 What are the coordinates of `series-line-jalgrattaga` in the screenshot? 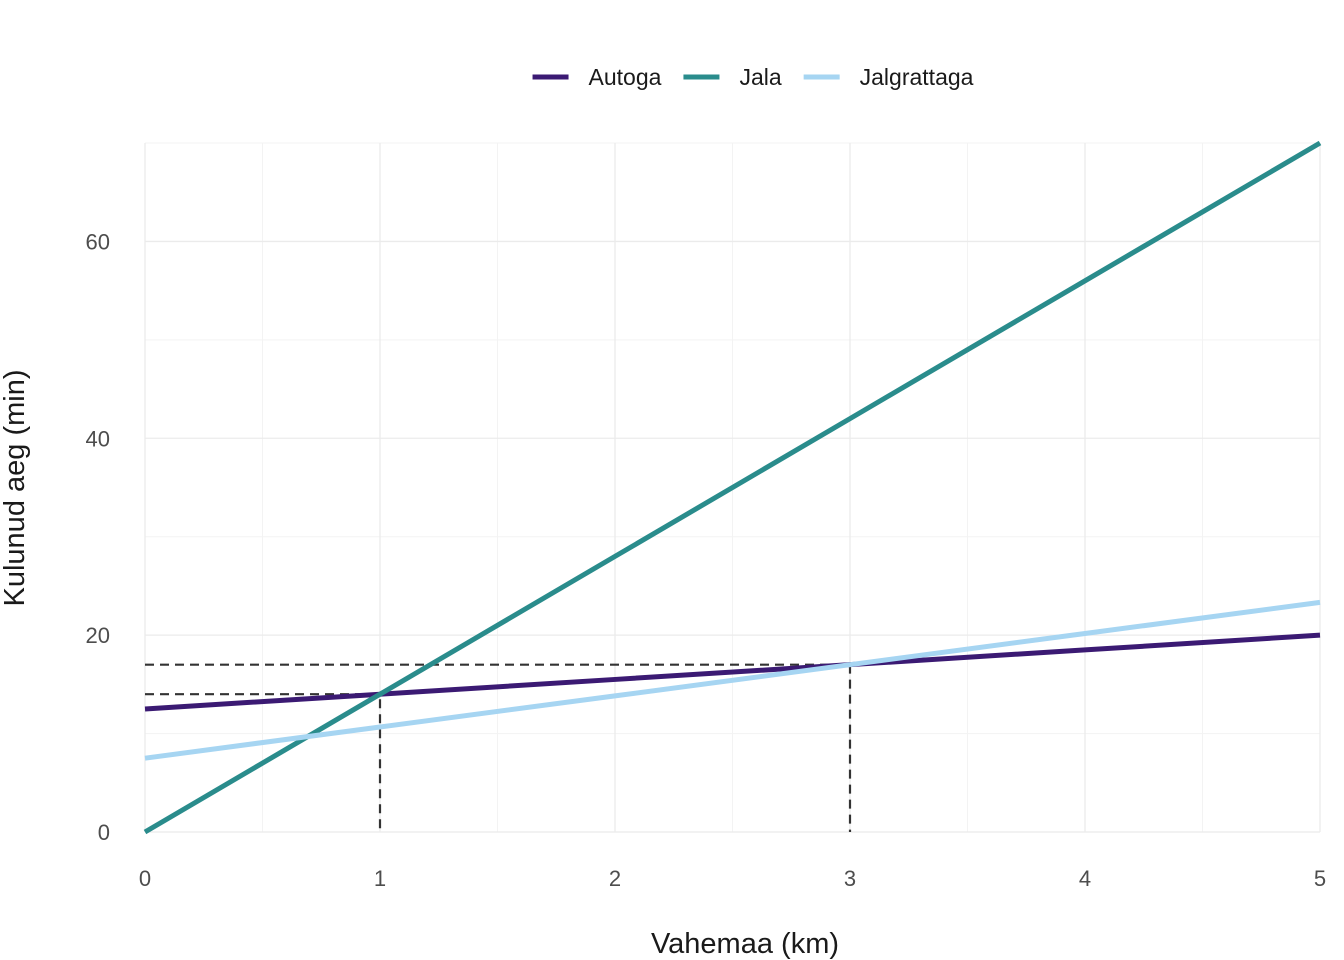 It's located at (732, 680).